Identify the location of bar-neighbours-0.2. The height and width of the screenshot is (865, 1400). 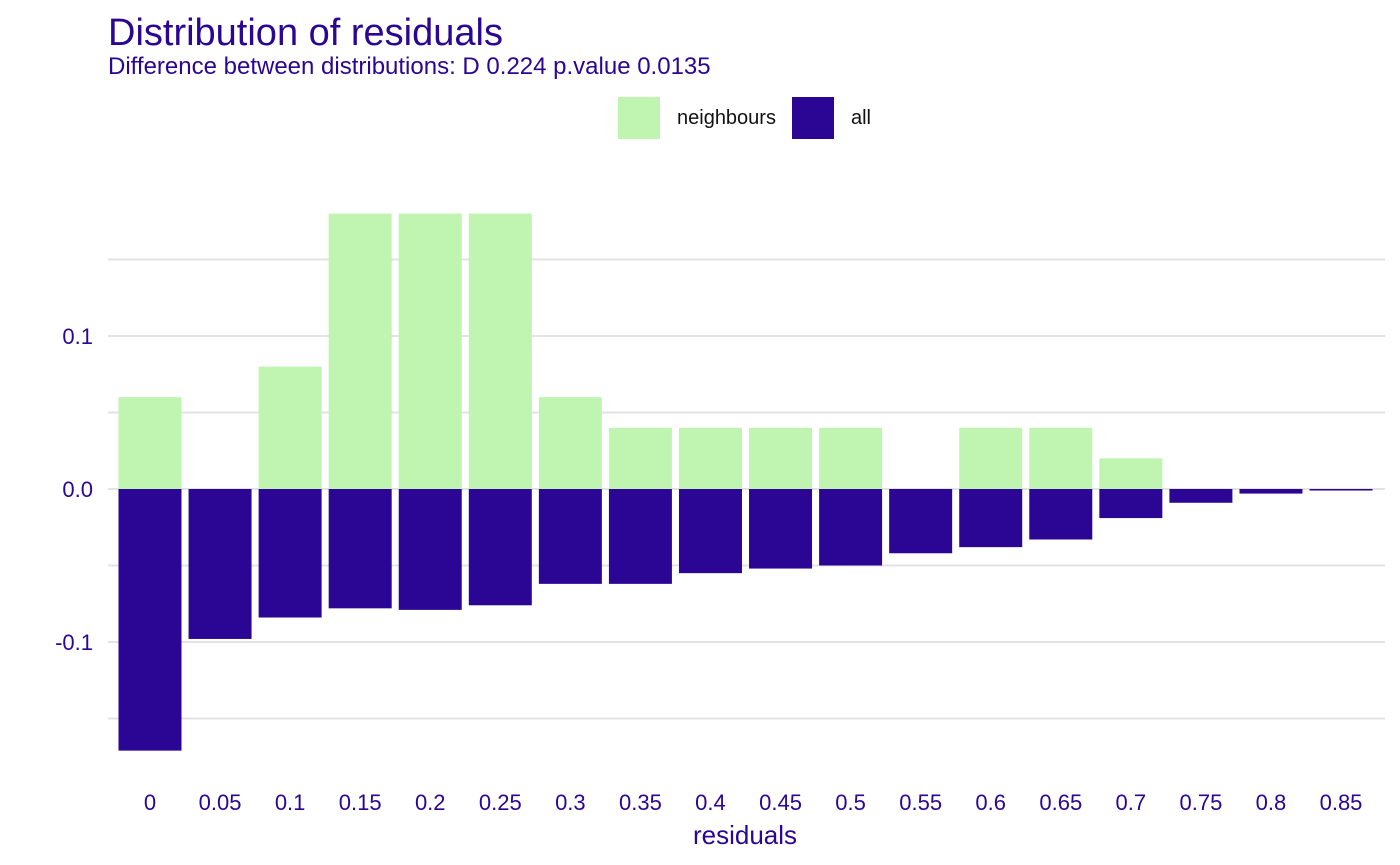
(430, 351).